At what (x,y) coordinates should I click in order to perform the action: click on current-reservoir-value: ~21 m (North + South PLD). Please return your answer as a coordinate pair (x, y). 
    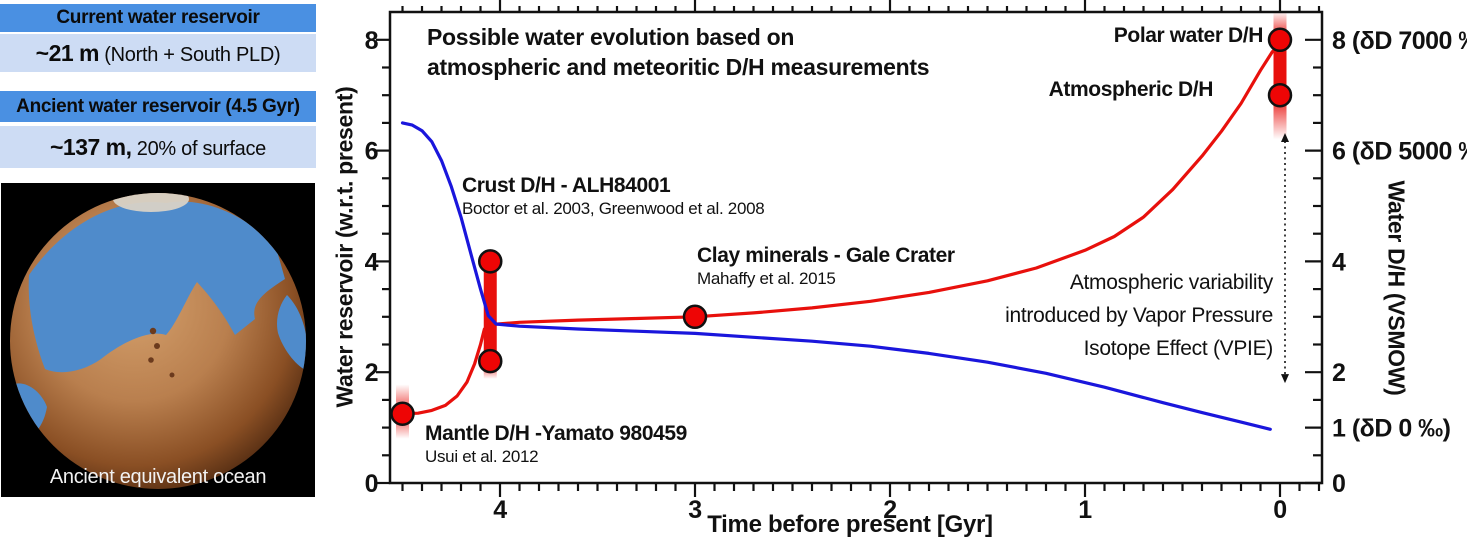
    Looking at the image, I should click on (158, 53).